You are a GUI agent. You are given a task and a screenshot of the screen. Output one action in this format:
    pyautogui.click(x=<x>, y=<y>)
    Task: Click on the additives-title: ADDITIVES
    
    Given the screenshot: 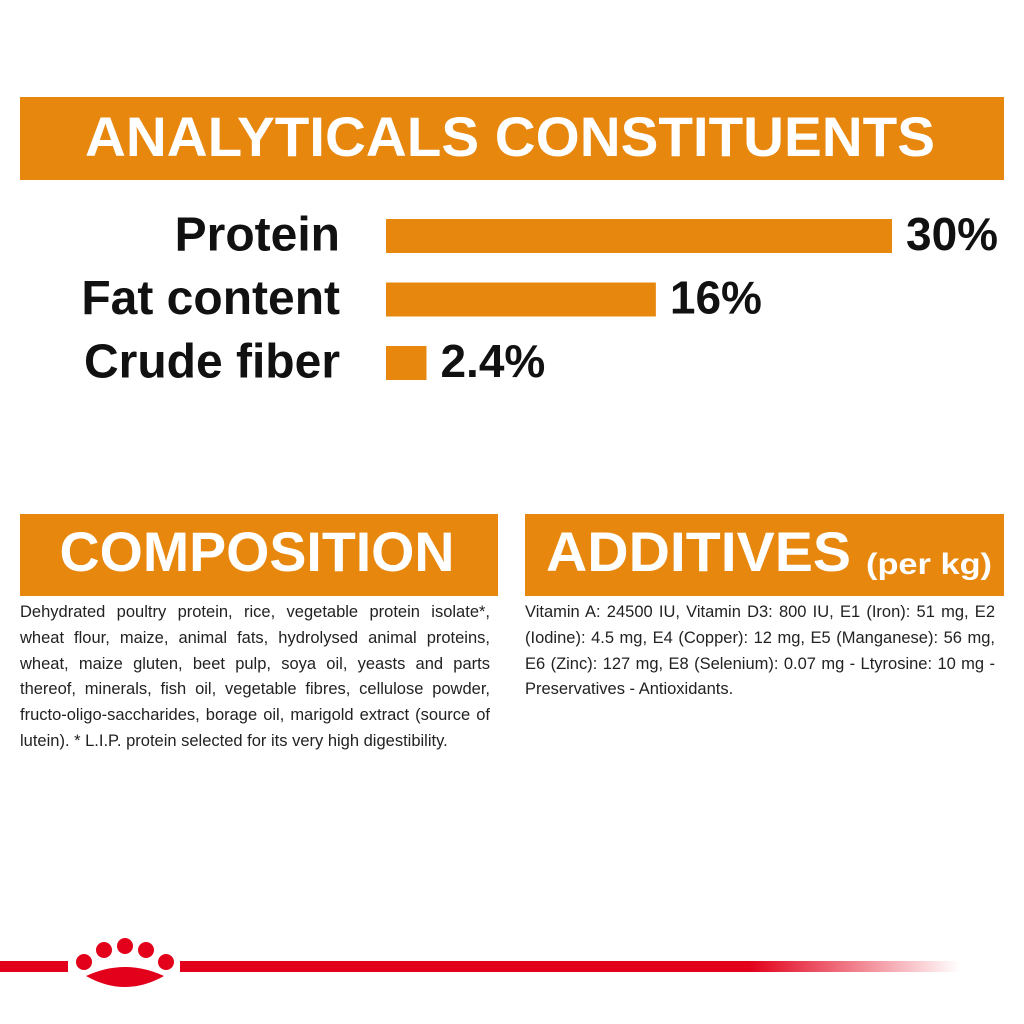 What is the action you would take?
    pyautogui.click(x=698, y=551)
    